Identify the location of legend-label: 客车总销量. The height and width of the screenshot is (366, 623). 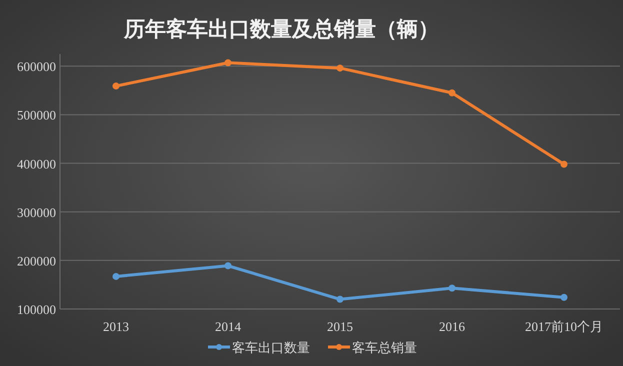
(384, 348).